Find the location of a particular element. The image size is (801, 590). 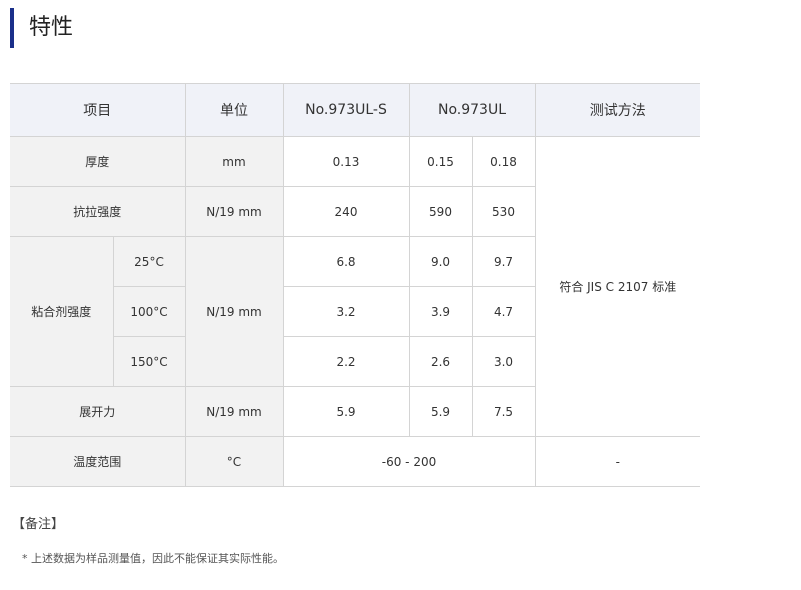

header-unit: 单位 is located at coordinates (234, 110).